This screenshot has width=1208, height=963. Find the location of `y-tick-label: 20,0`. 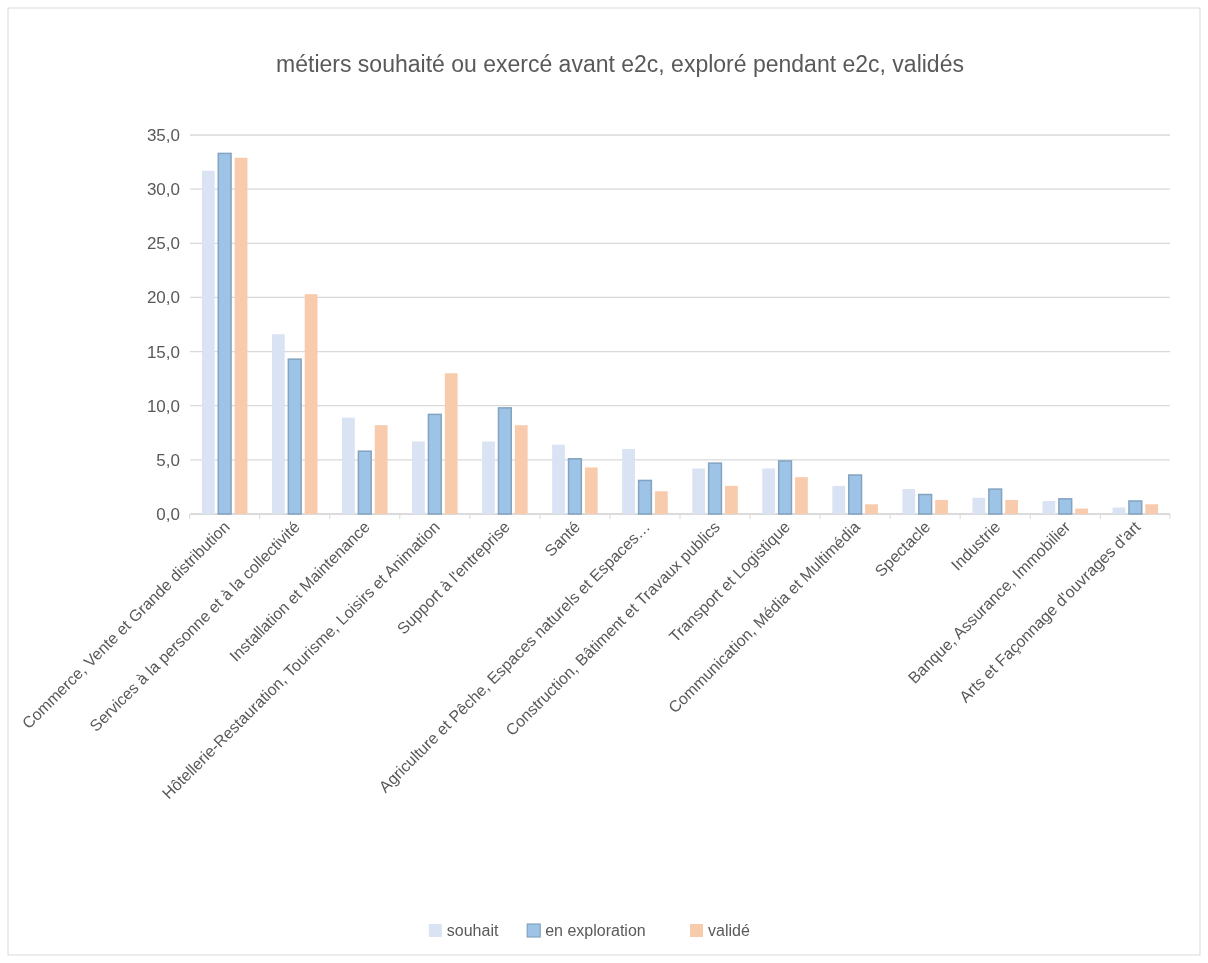

y-tick-label: 20,0 is located at coordinates (163, 298).